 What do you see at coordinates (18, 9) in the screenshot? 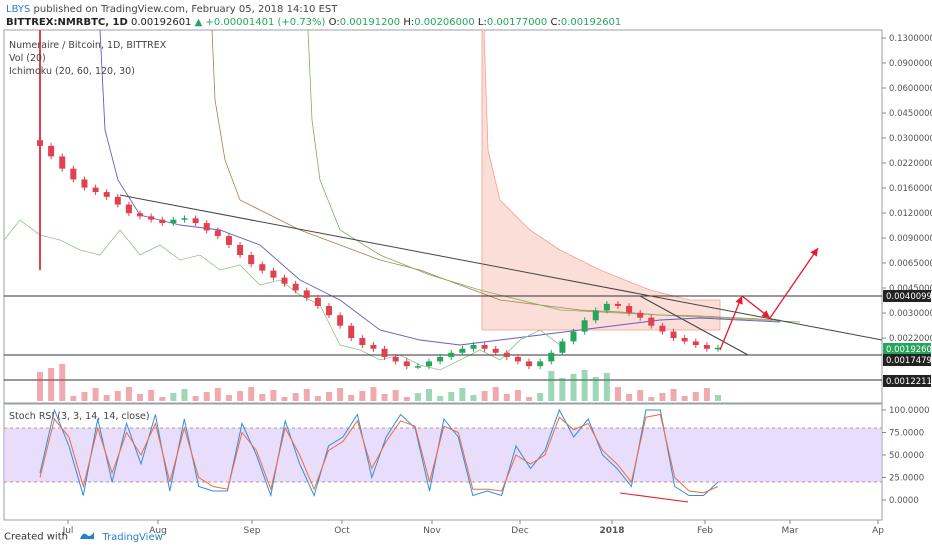
I see `author-link: LBYS` at bounding box center [18, 9].